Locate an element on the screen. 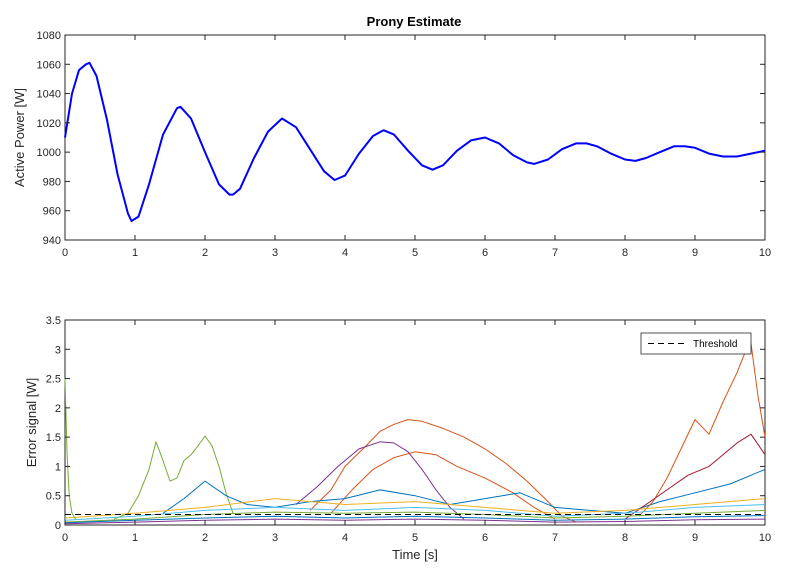  bottom-plot-xtick-label: 10 is located at coordinates (765, 538).